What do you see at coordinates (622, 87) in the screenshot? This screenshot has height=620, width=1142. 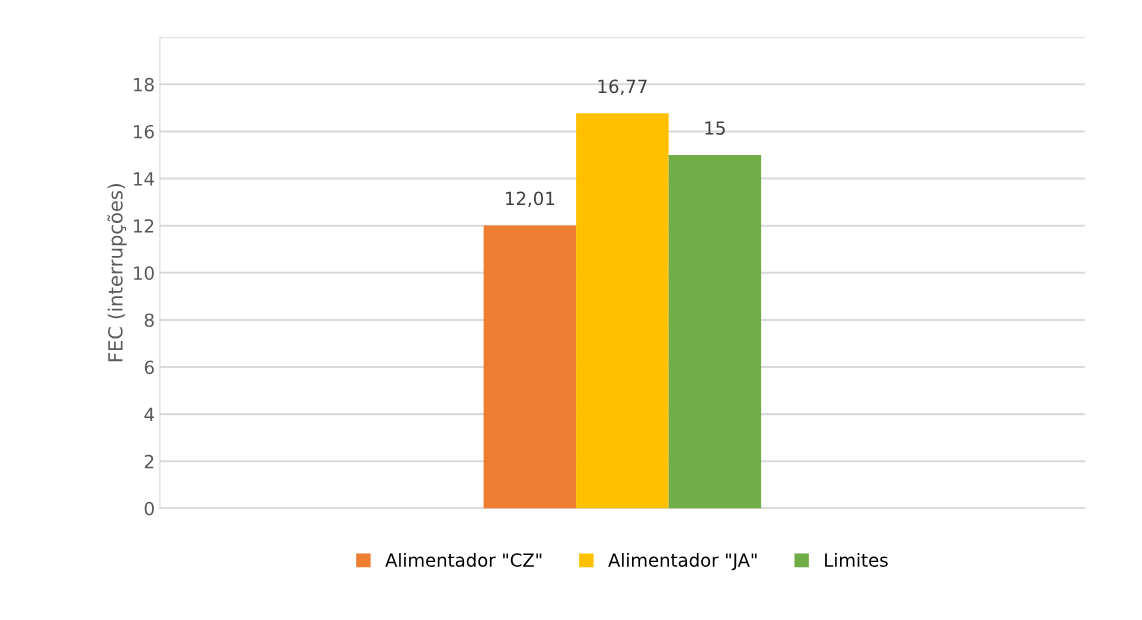 I see `data-label: 16,77` at bounding box center [622, 87].